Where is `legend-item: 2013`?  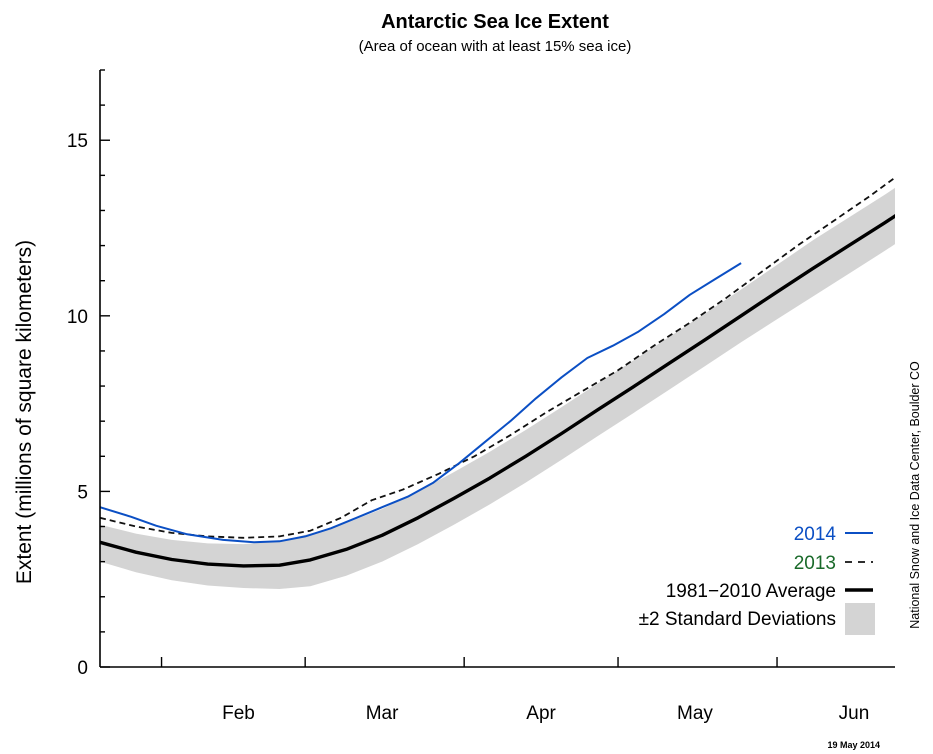
legend-item: 2013 is located at coordinates (833, 563).